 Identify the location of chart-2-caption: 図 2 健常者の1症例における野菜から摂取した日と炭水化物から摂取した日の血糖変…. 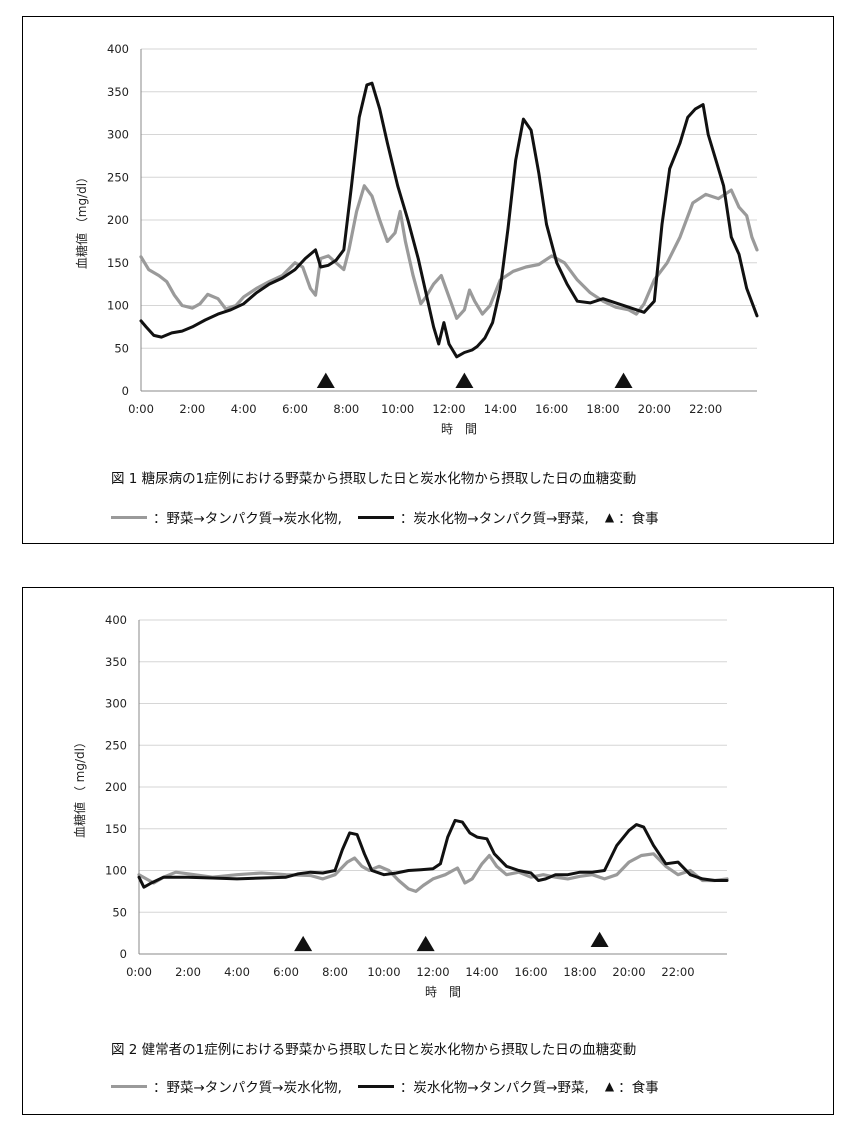
(374, 1050).